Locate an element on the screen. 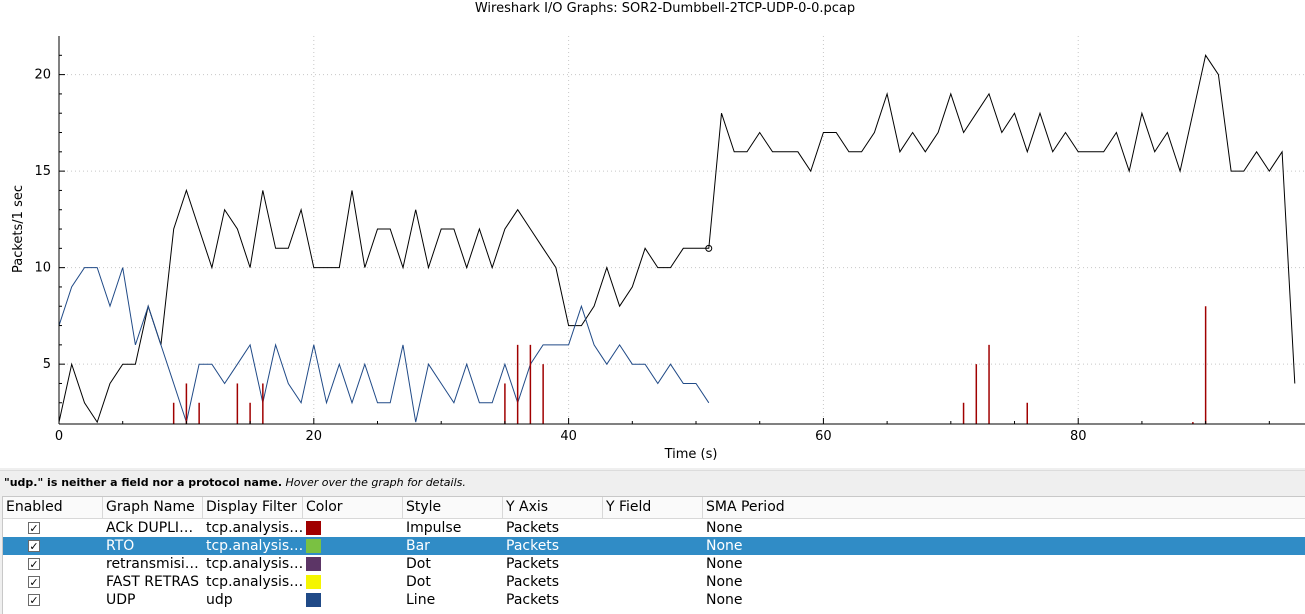 The width and height of the screenshot is (1305, 614). style-cell: Impulse is located at coordinates (434, 528).